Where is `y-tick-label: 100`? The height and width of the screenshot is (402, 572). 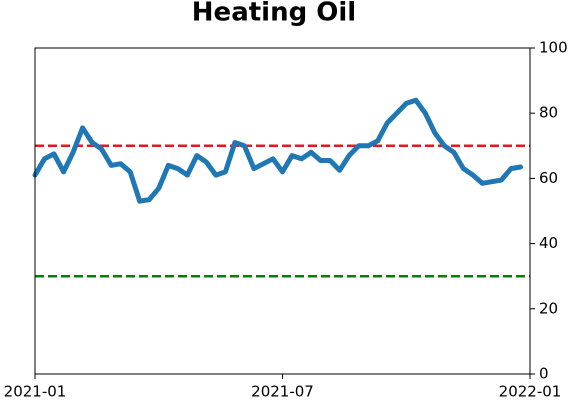 y-tick-label: 100 is located at coordinates (553, 48).